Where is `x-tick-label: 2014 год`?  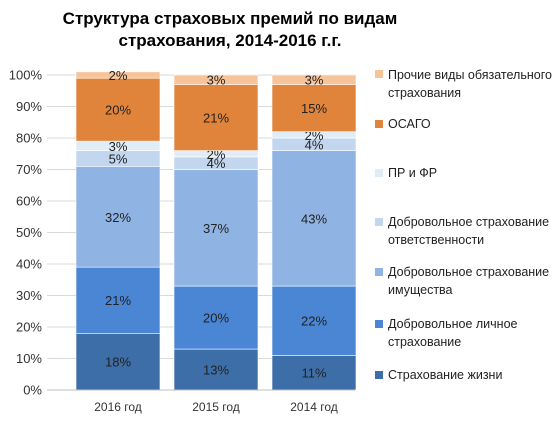 x-tick-label: 2014 год is located at coordinates (314, 407).